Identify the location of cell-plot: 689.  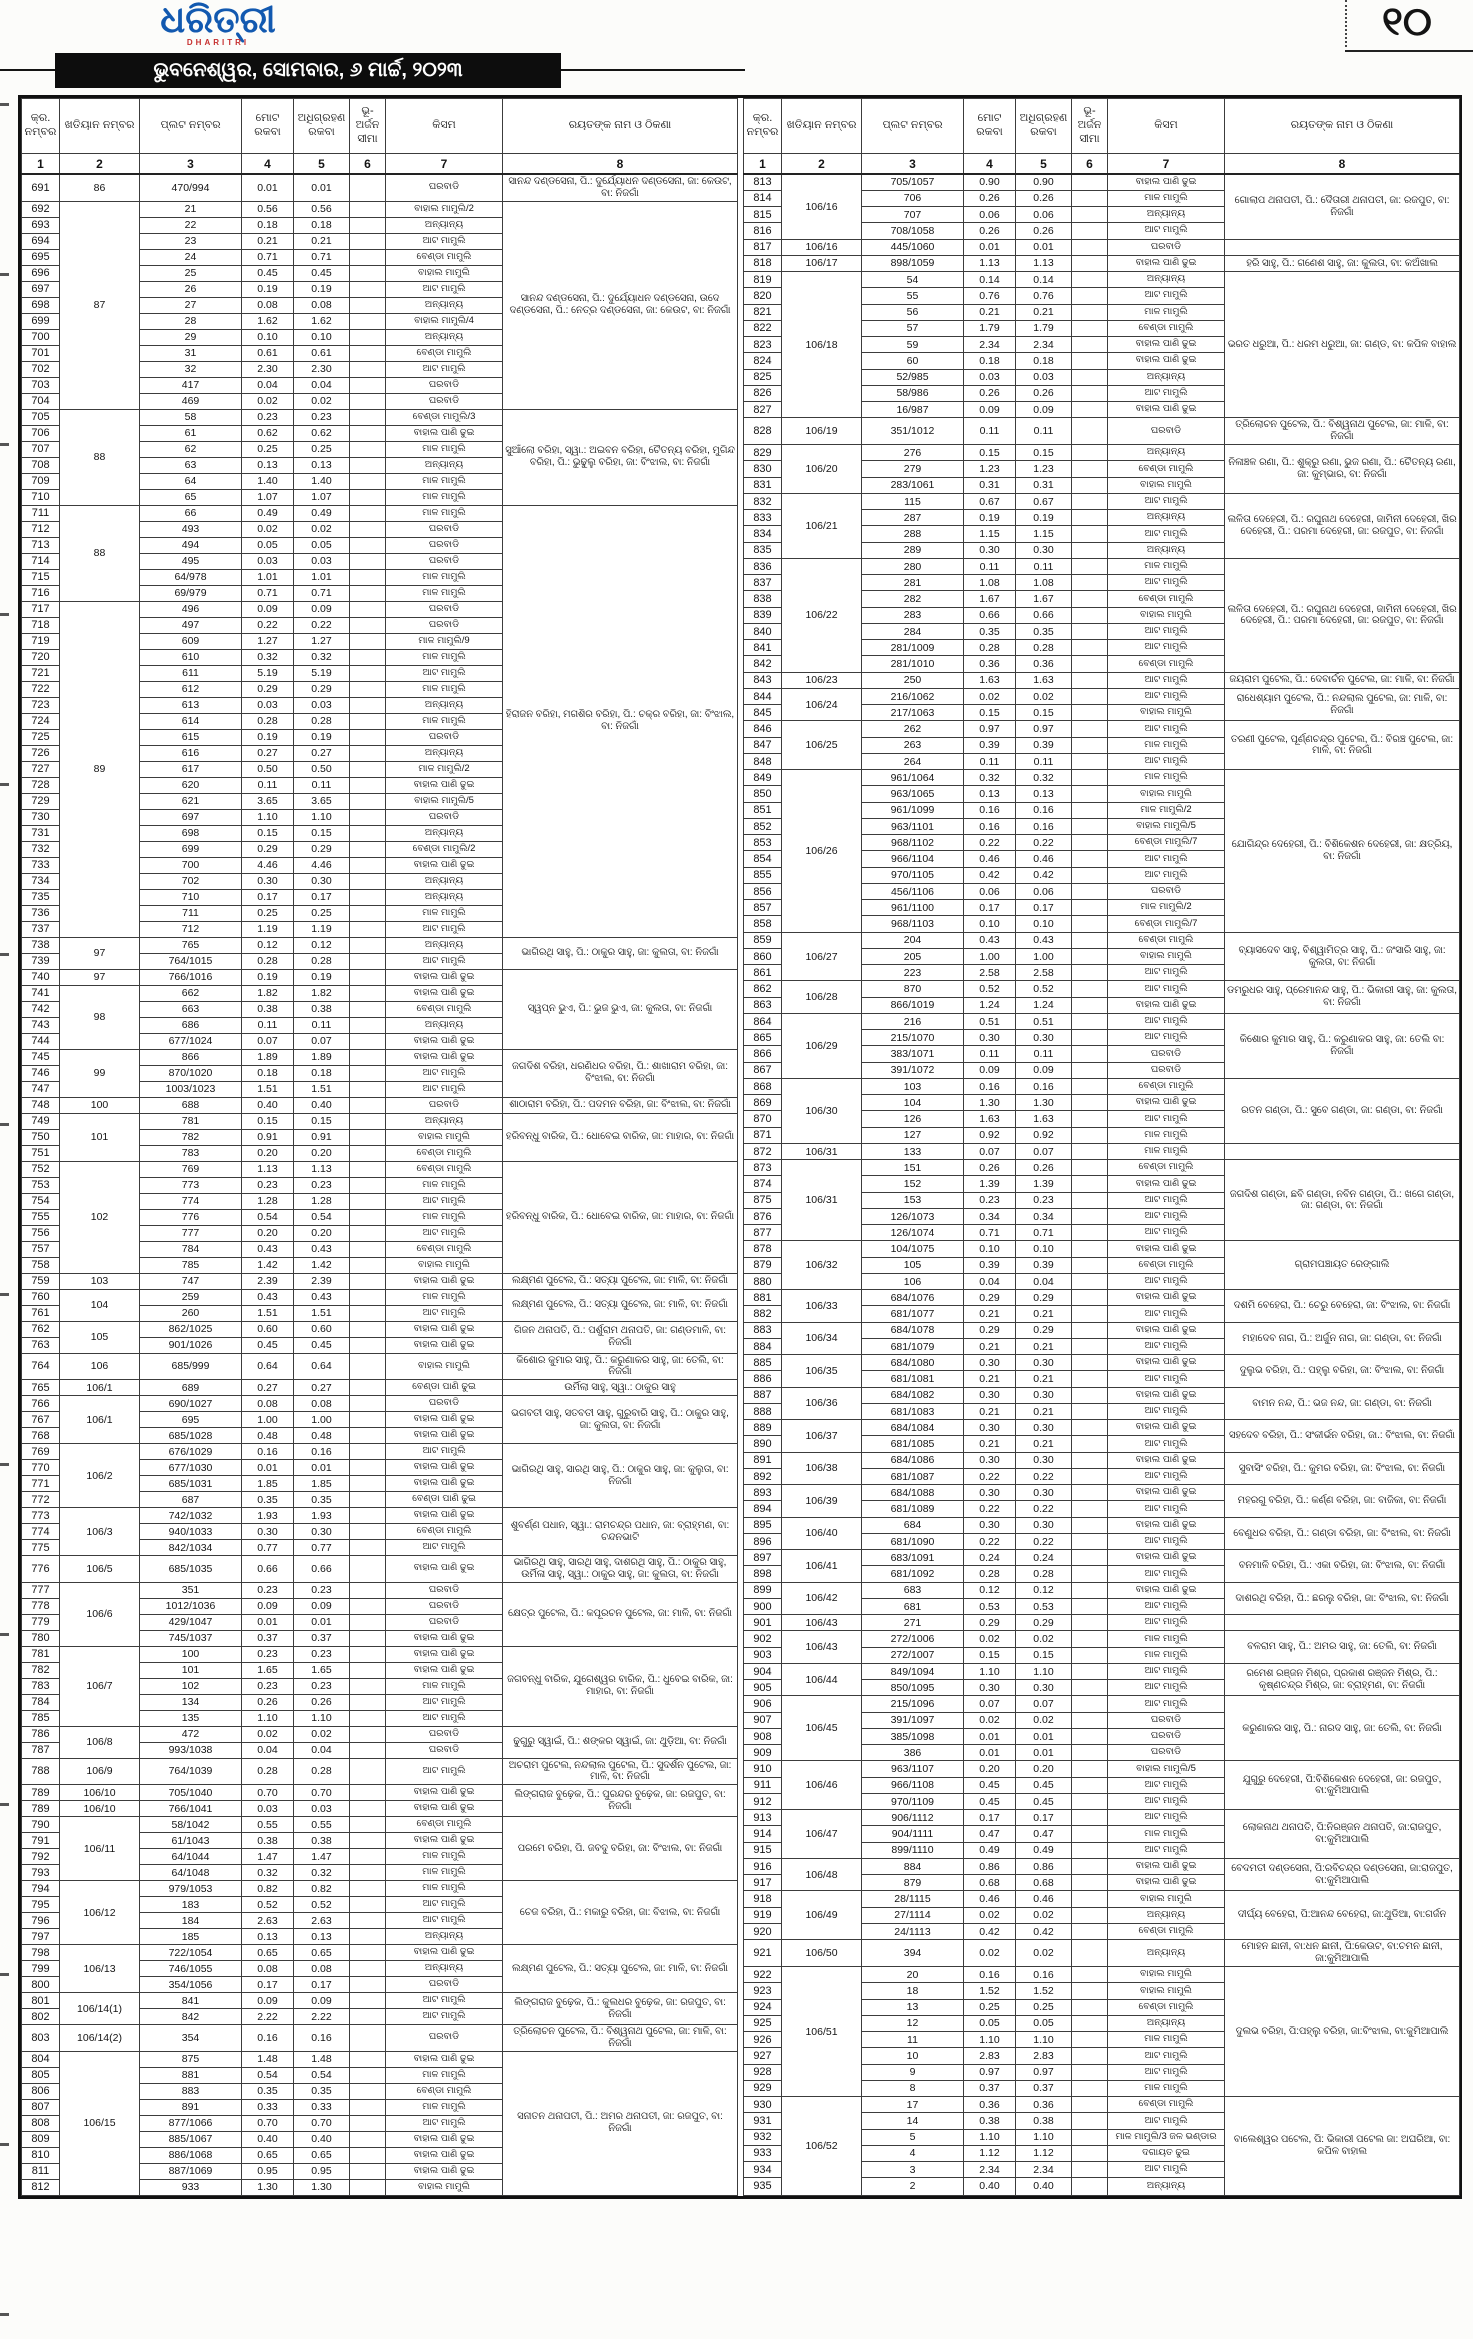
(190, 1387).